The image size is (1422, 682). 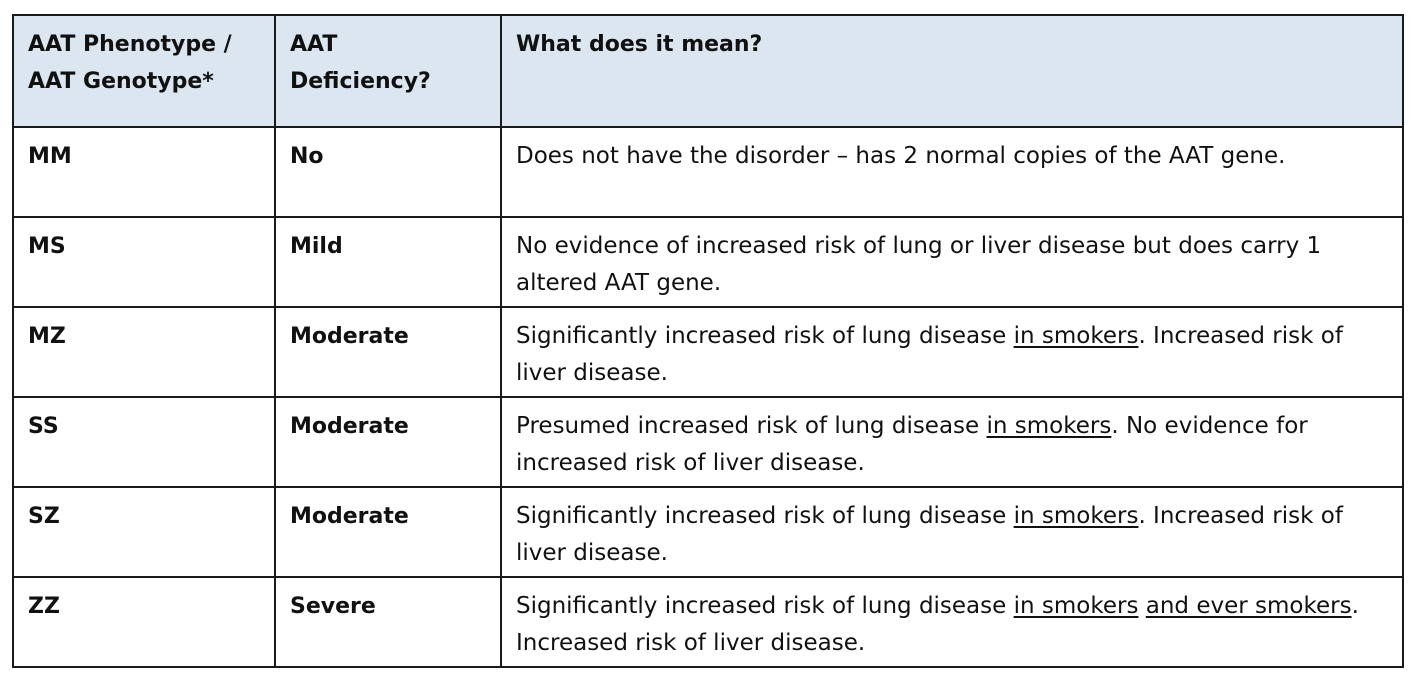 I want to click on genotype-cell: SS, so click(x=144, y=442).